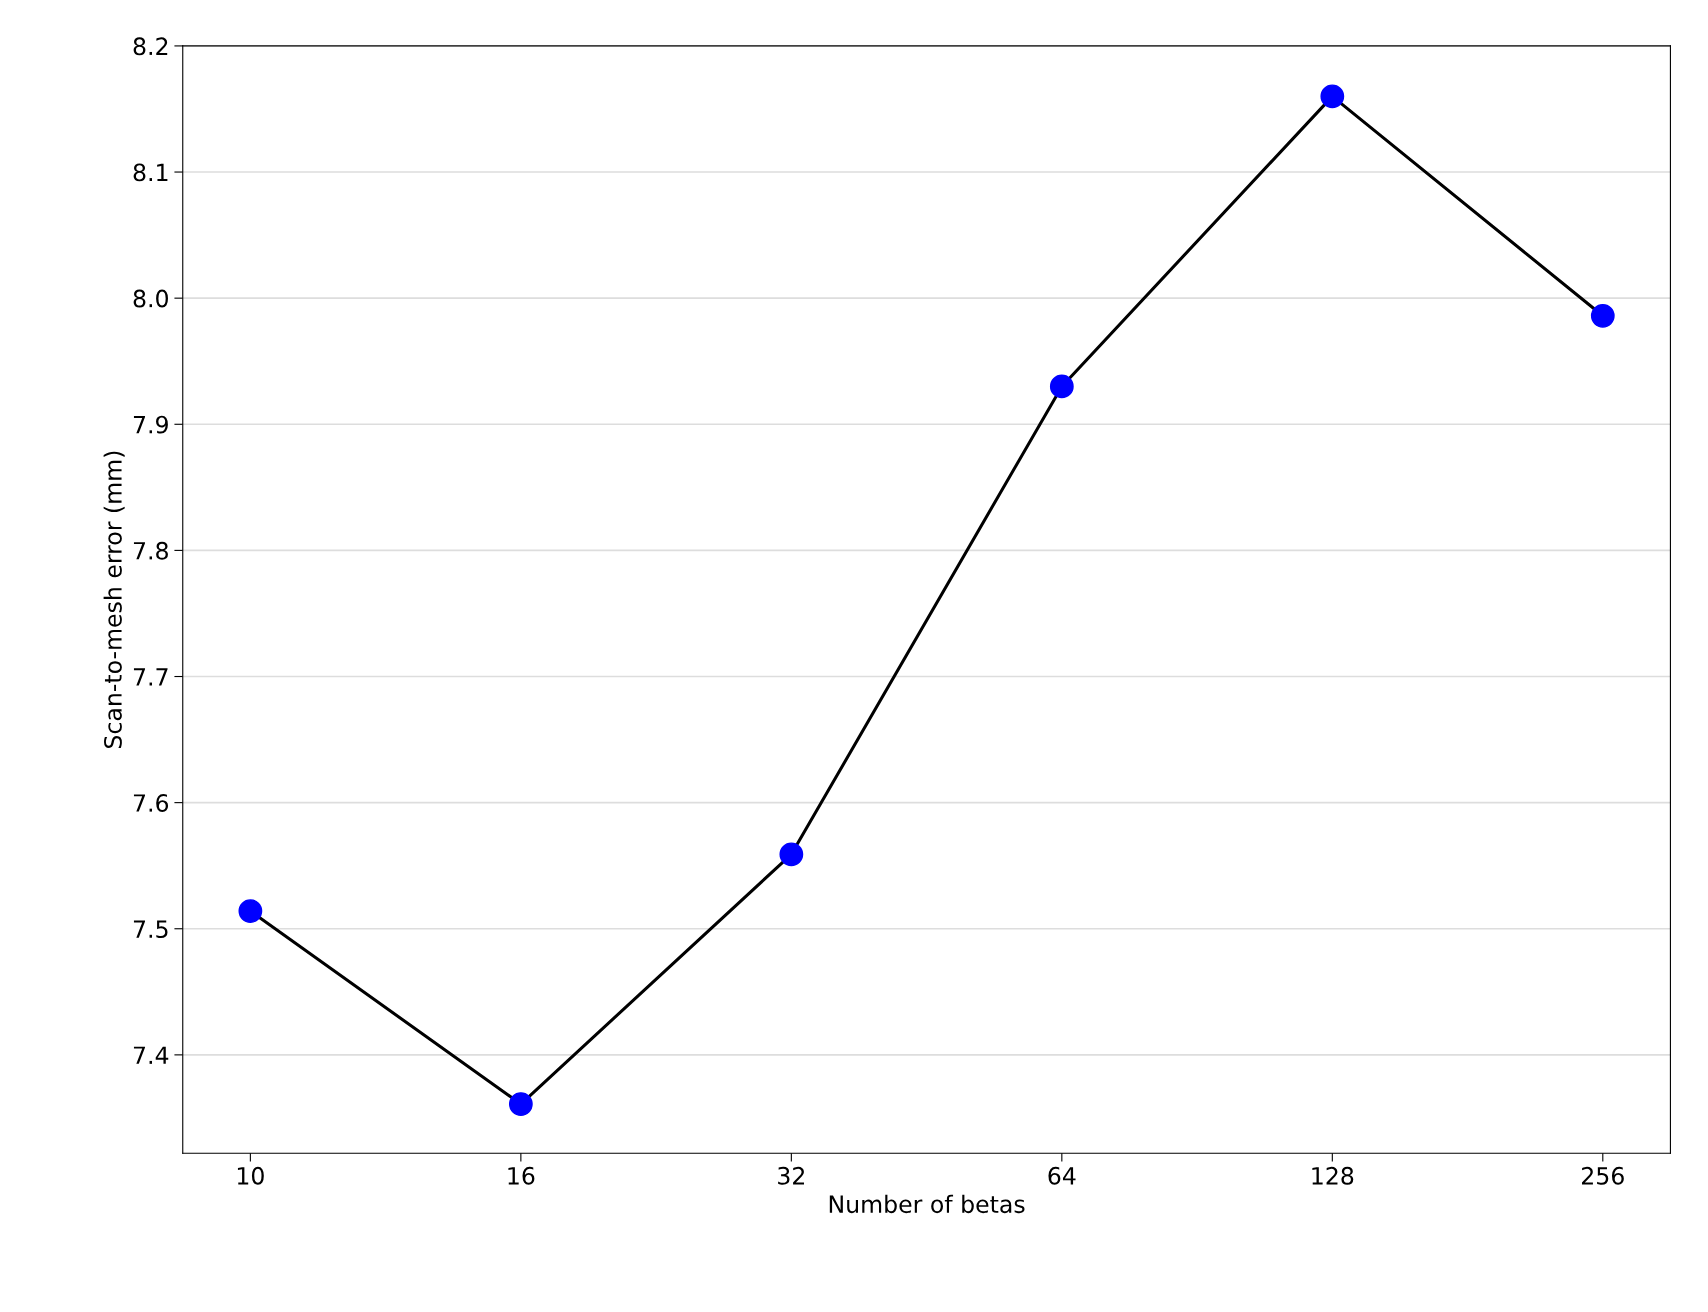 The width and height of the screenshot is (1708, 1312). What do you see at coordinates (1603, 1175) in the screenshot?
I see `x-tick-label: 256` at bounding box center [1603, 1175].